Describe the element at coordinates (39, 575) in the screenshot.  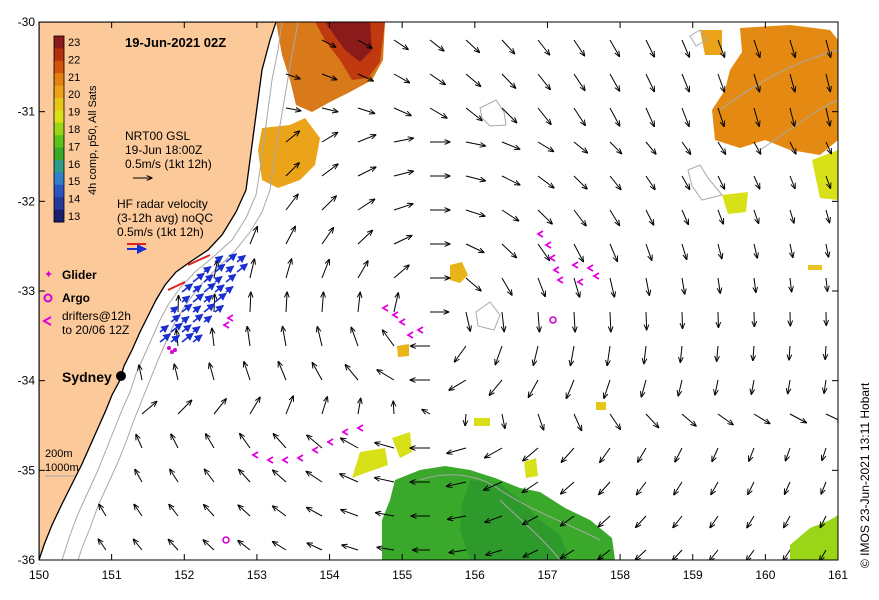
I see `x-tick-label: 150` at that location.